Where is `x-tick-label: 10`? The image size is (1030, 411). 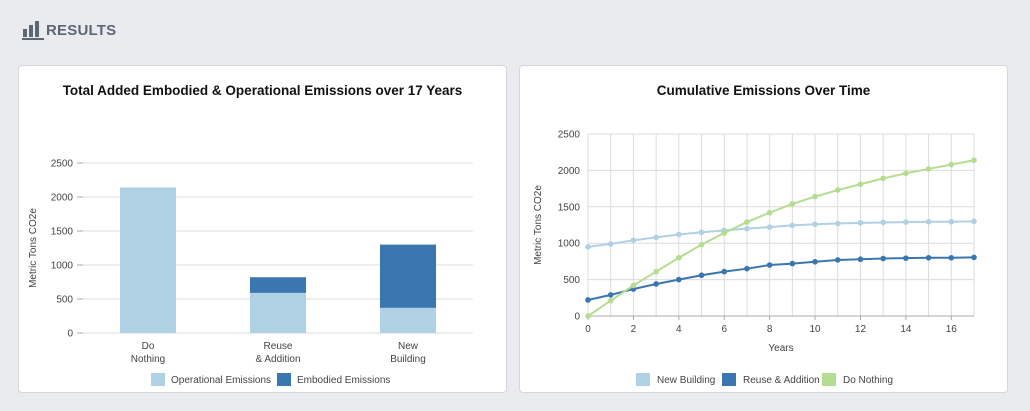
x-tick-label: 10 is located at coordinates (815, 329).